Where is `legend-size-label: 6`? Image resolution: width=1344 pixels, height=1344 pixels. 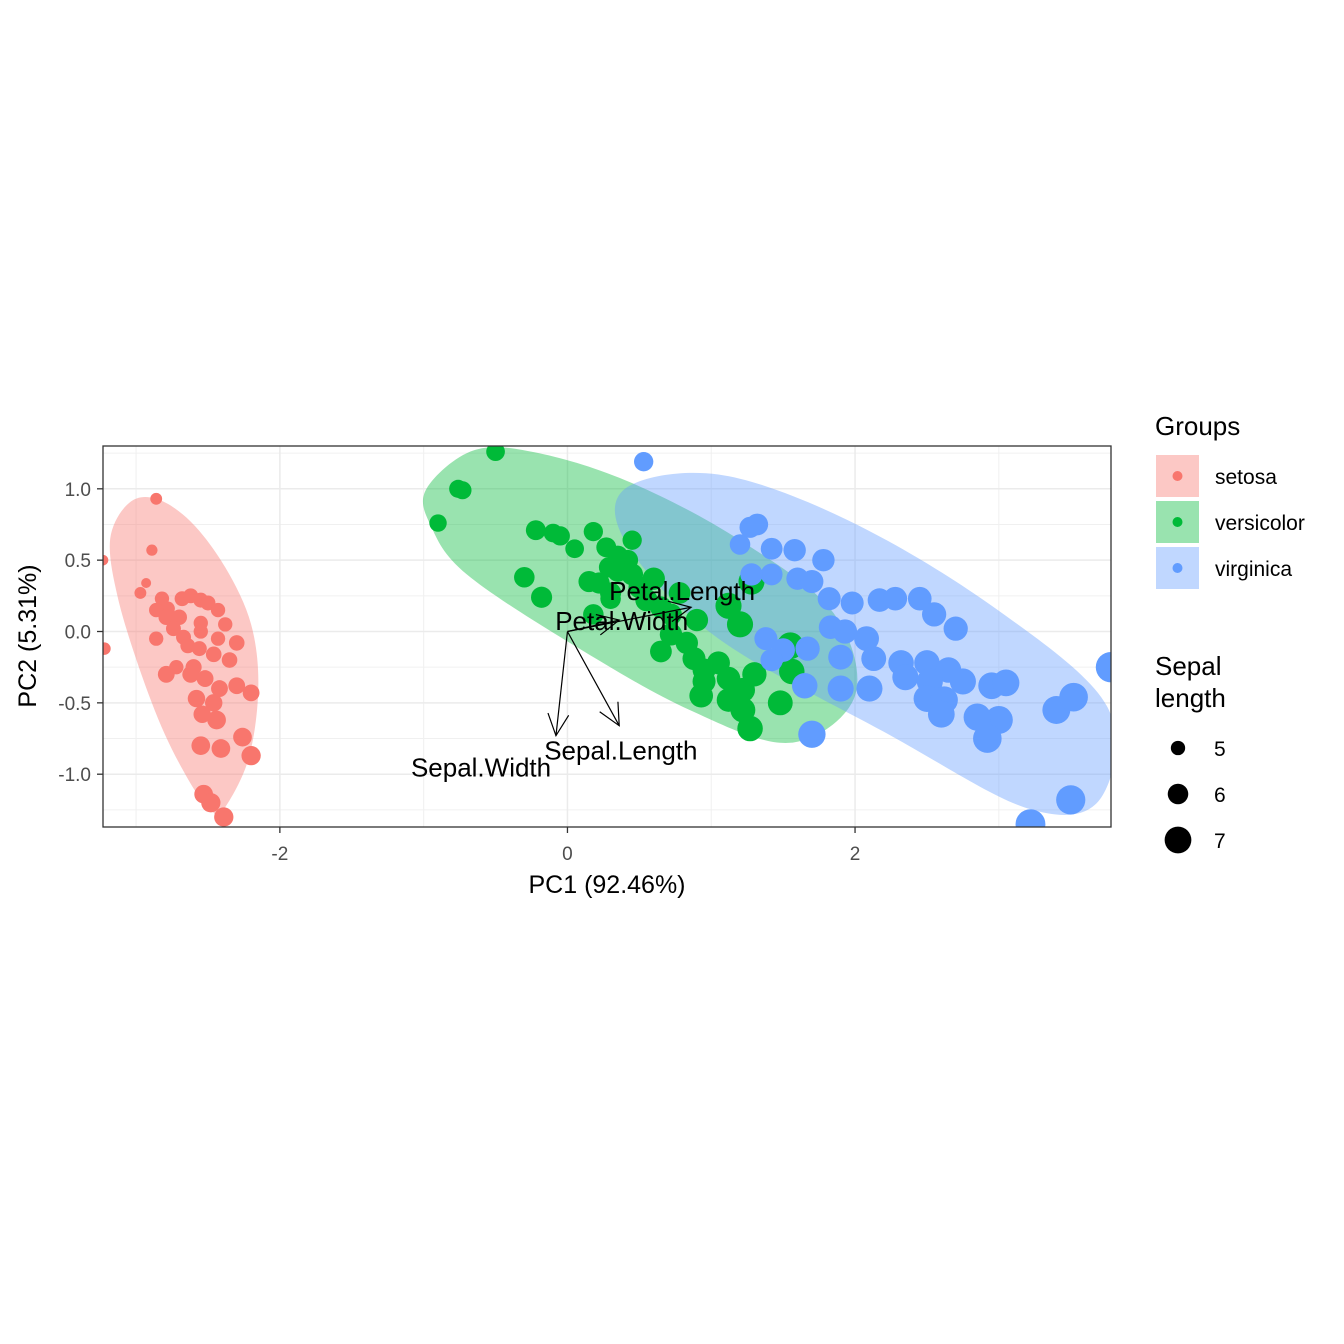
legend-size-label: 6 is located at coordinates (1220, 795).